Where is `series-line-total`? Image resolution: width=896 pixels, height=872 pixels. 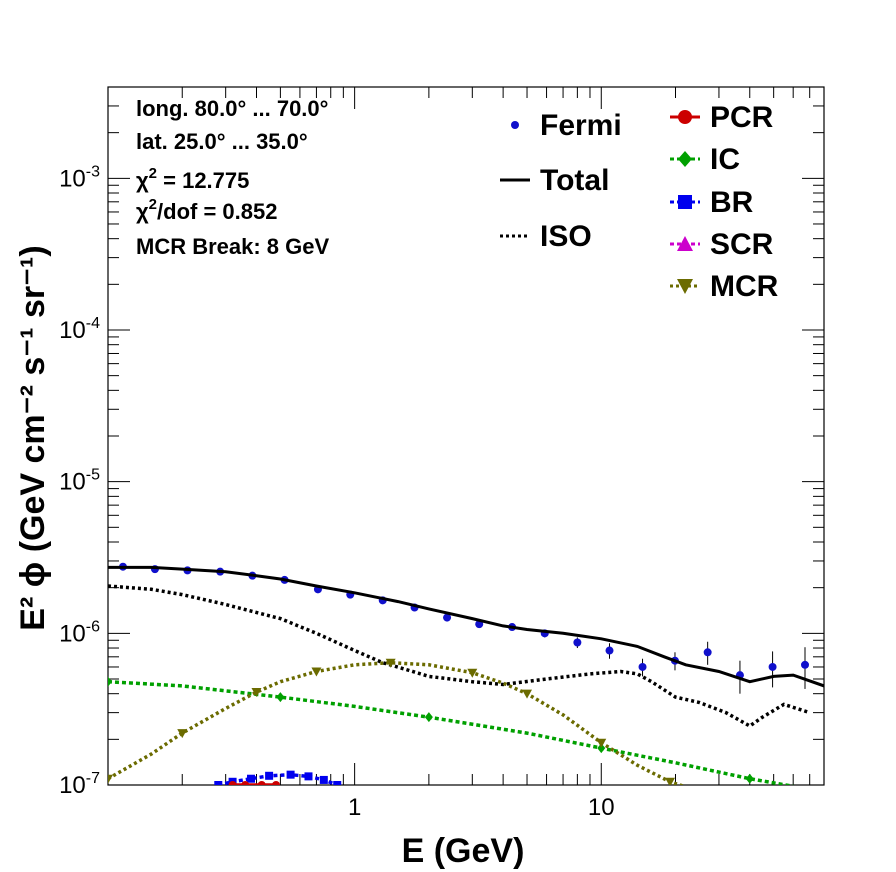
series-line-total is located at coordinates (466, 626).